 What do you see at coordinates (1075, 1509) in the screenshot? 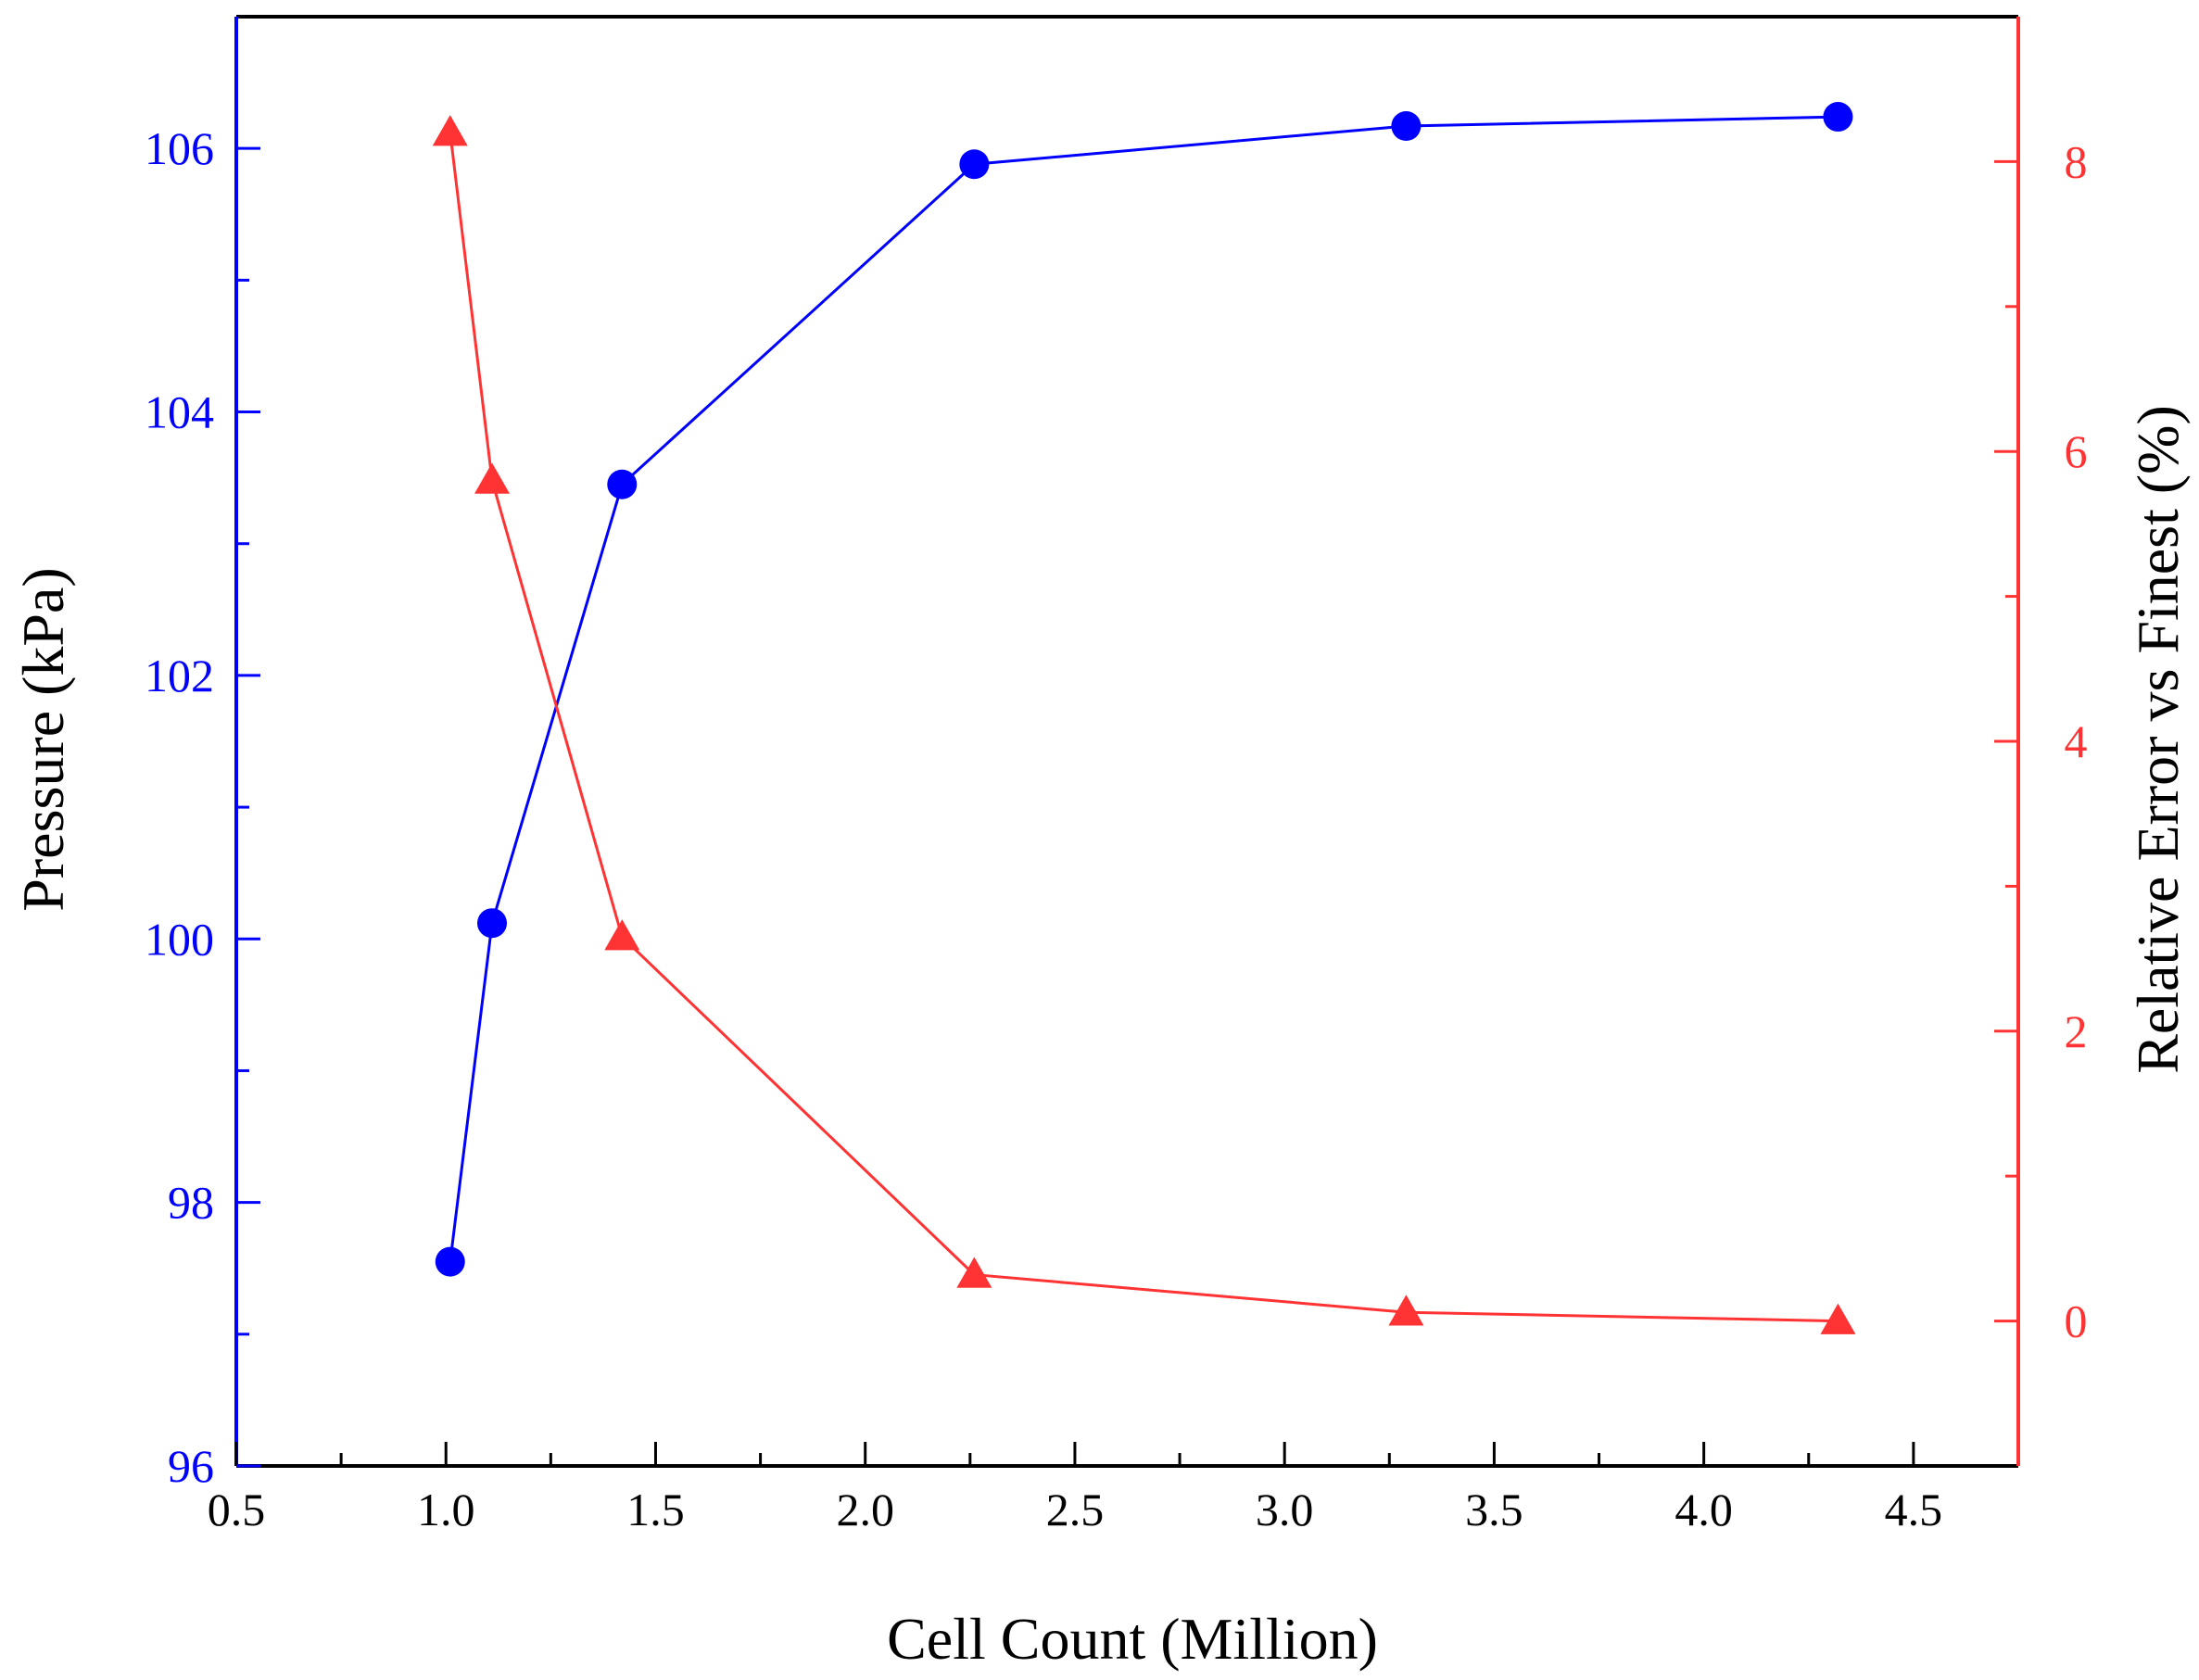
I see `x-tick-label: 2.5` at bounding box center [1075, 1509].